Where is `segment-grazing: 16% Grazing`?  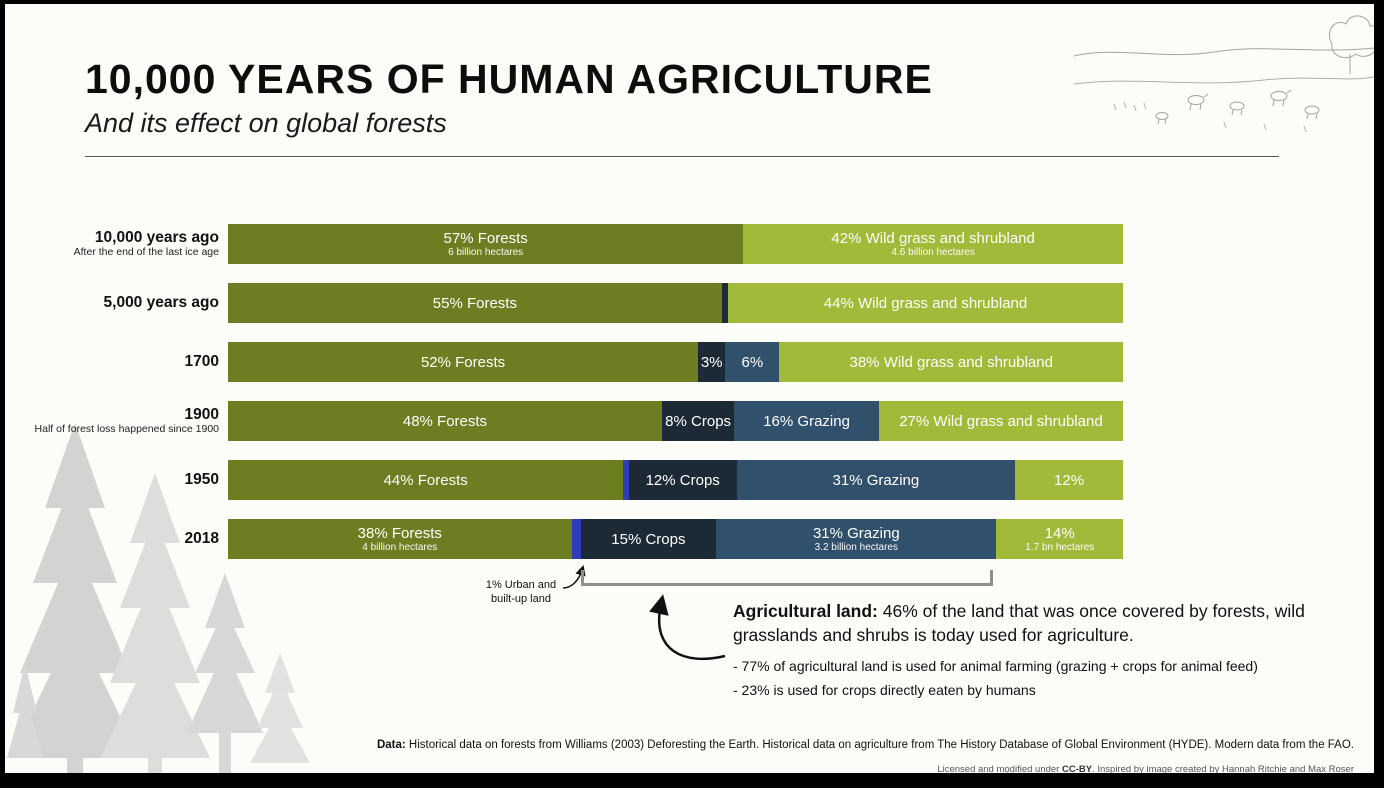
segment-grazing: 16% Grazing is located at coordinates (806, 421).